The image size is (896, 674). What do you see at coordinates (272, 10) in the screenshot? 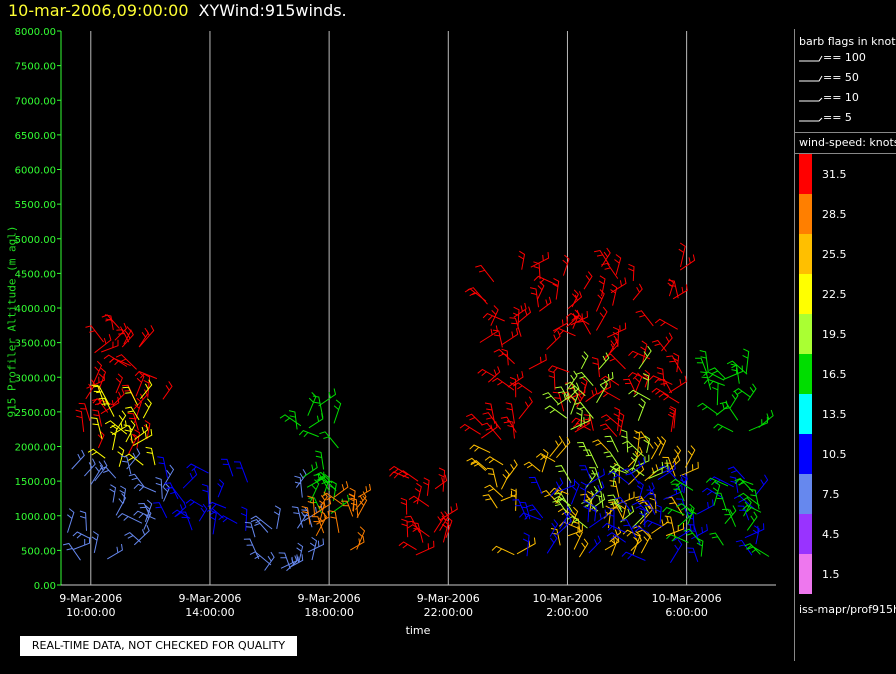
I see `product-title: XYWind:915winds.` at bounding box center [272, 10].